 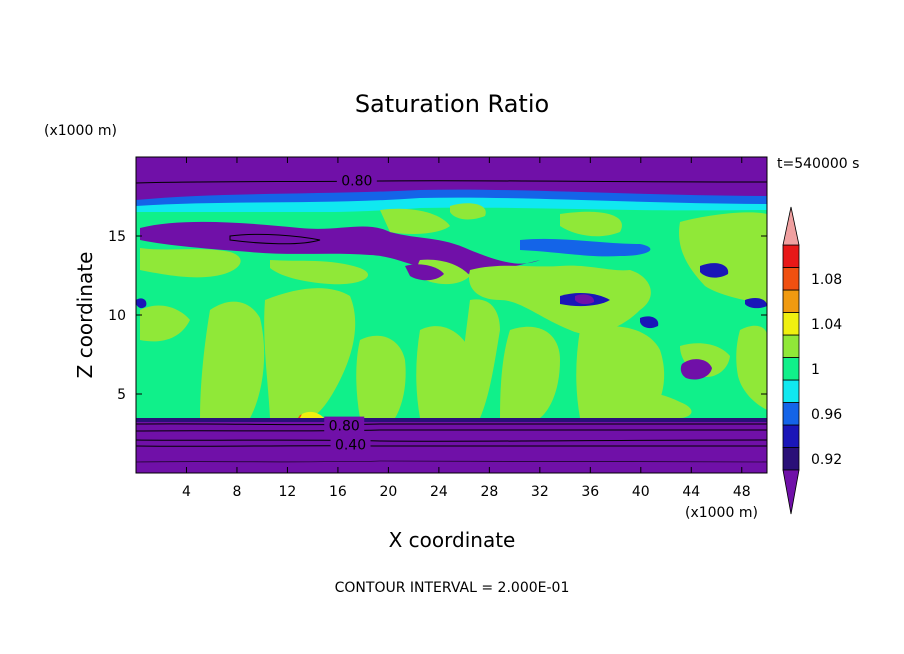 What do you see at coordinates (558, 322) in the screenshot?
I see `purple-spots` at bounding box center [558, 322].